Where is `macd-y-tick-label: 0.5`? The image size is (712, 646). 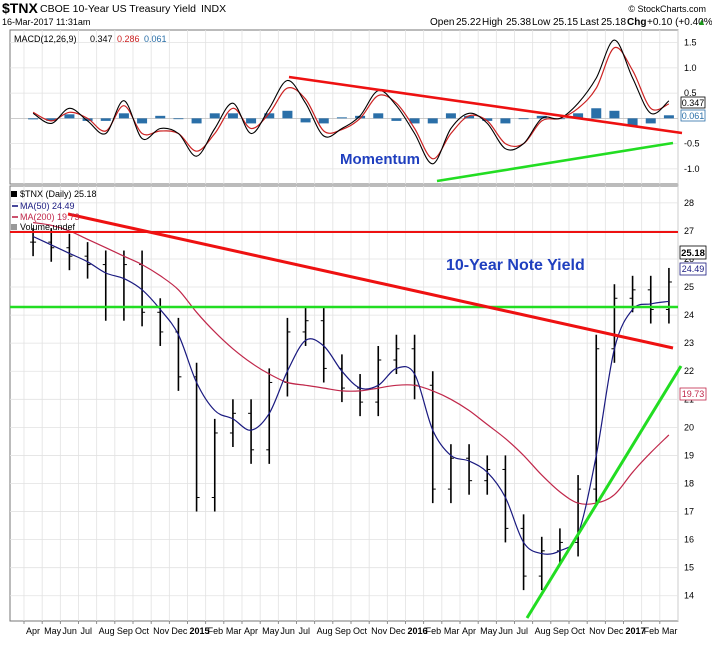 macd-y-tick-label: 0.5 is located at coordinates (690, 93).